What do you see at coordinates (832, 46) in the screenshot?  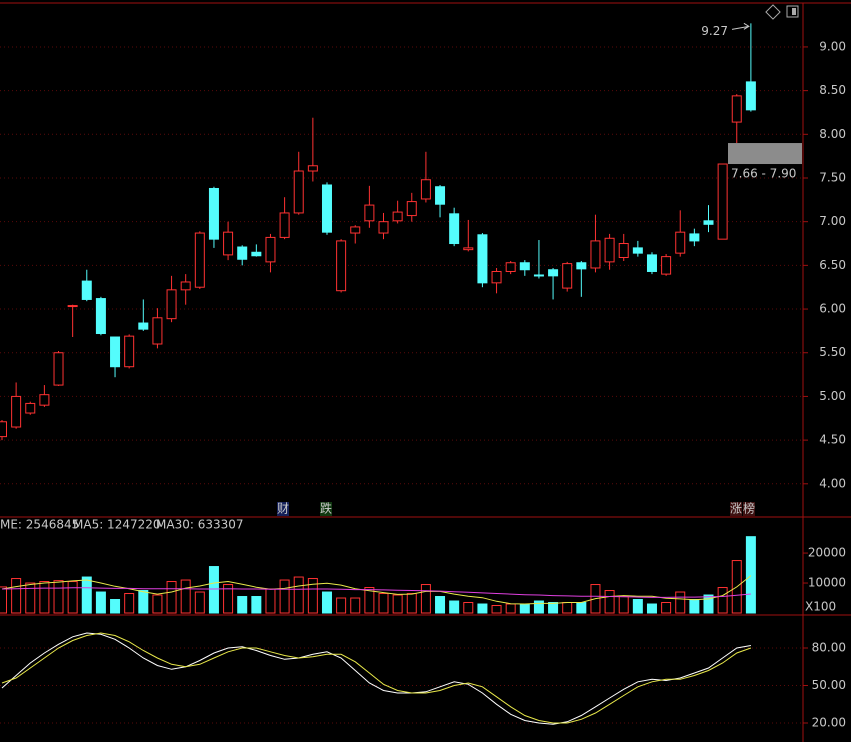 I see `y-tick-label: 9.00` at bounding box center [832, 46].